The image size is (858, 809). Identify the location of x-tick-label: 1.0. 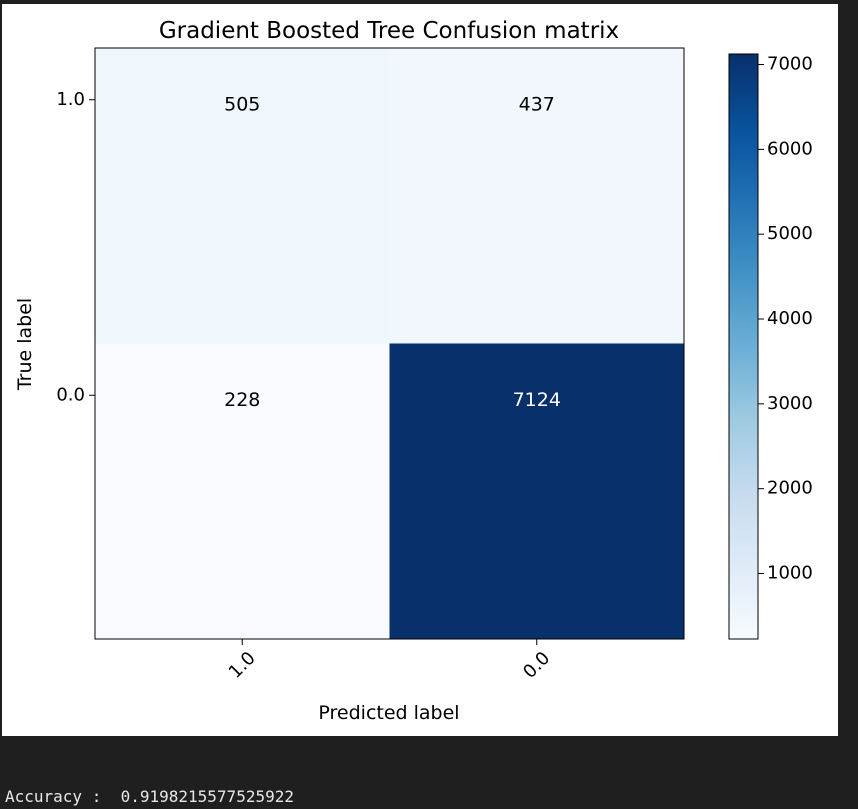
(242, 665).